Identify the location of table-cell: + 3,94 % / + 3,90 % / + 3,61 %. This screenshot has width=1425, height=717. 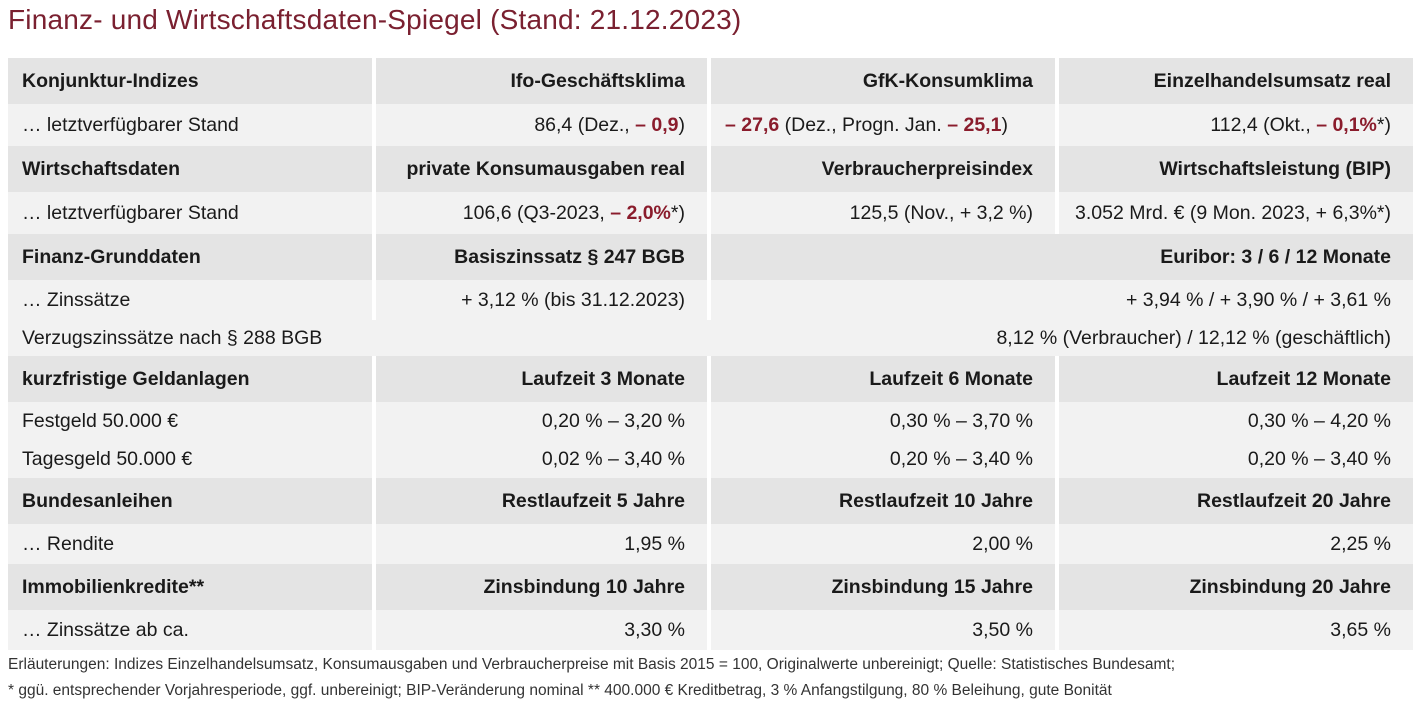
(1060, 300).